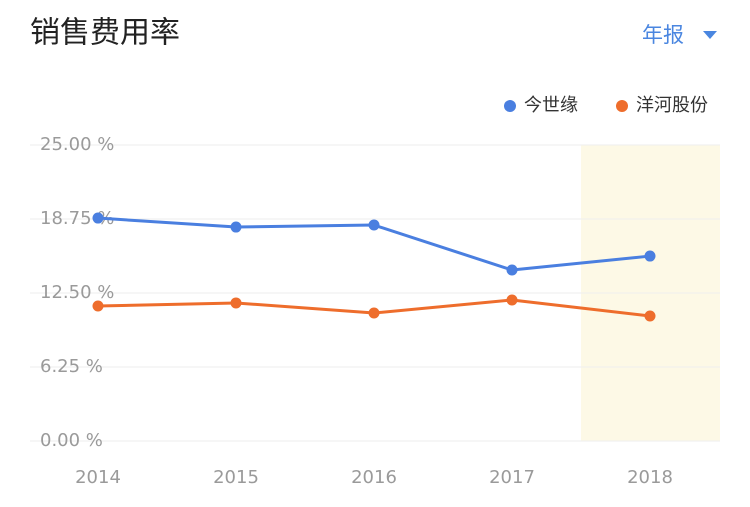 The image size is (750, 507). What do you see at coordinates (71, 366) in the screenshot?
I see `y-tick-label: 6.25 %` at bounding box center [71, 366].